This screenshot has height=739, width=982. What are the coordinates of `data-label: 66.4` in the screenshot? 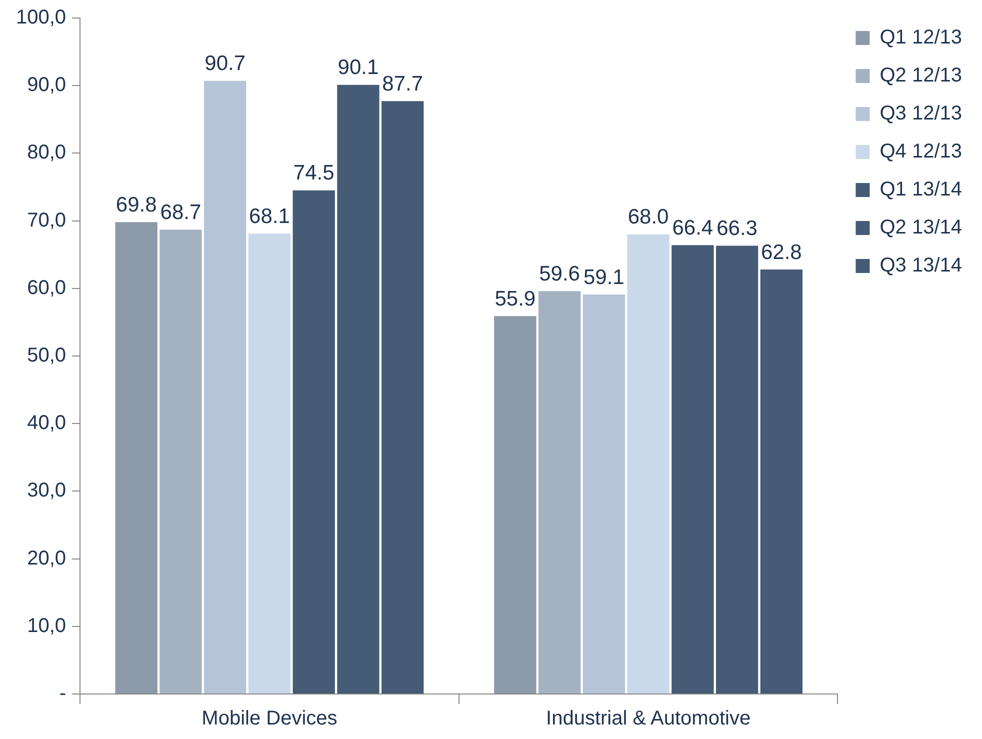 It's located at (693, 228).